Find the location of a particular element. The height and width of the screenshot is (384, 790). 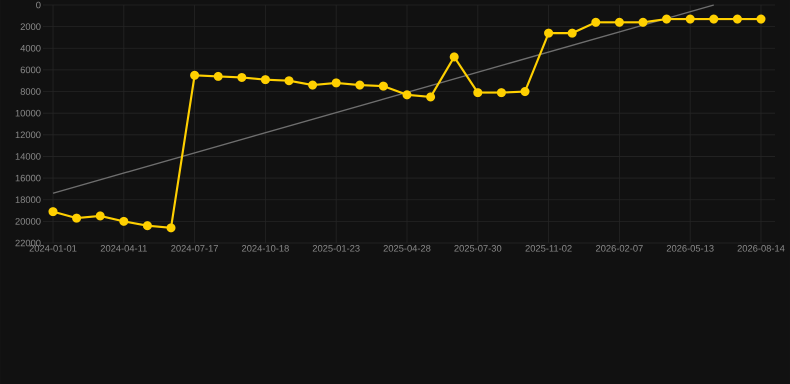

y-tick-label: 0 is located at coordinates (38, 5).